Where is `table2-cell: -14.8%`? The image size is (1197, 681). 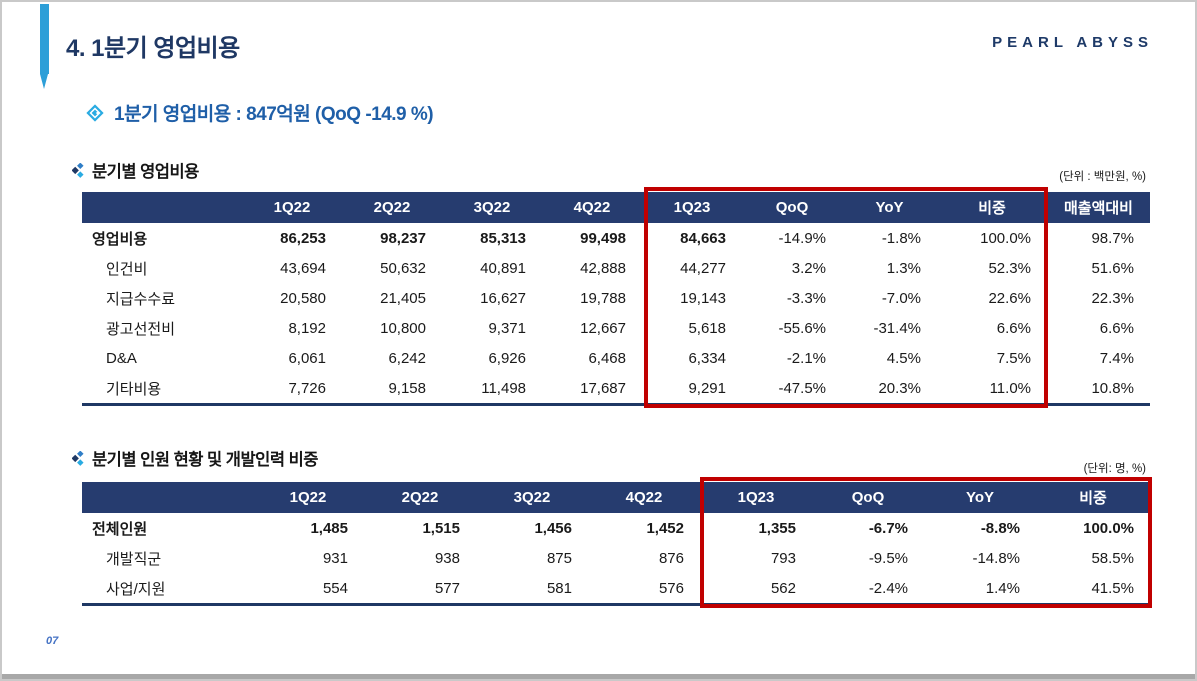
table2-cell: -14.8% is located at coordinates (996, 558).